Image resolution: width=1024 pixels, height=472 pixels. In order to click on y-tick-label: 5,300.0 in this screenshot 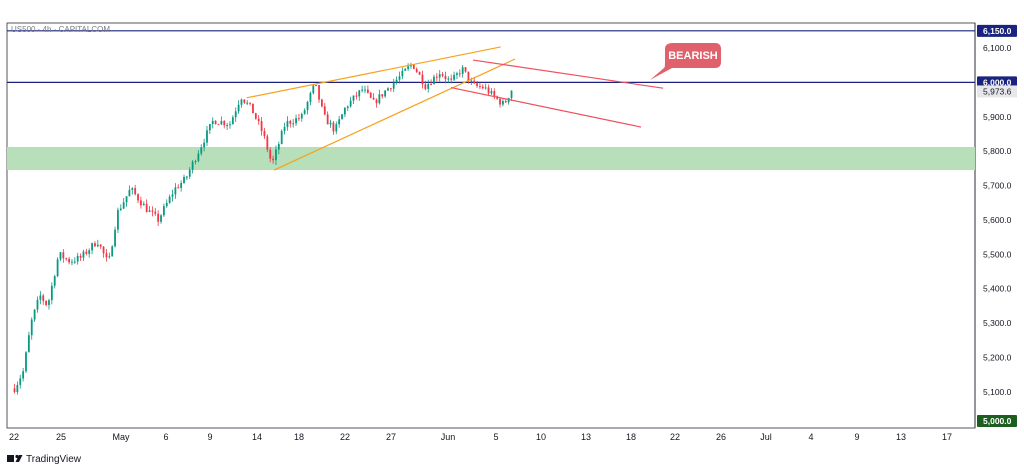, I will do `click(997, 323)`.